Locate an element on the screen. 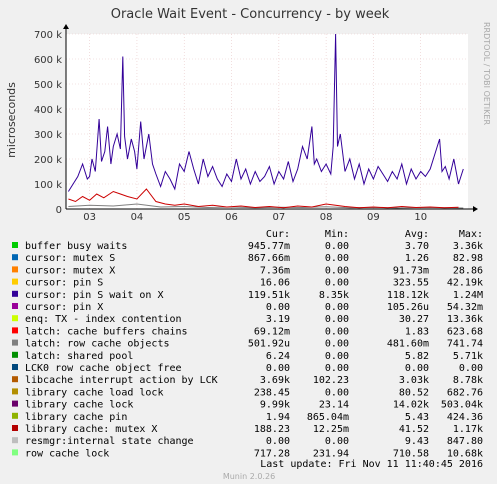 The image size is (497, 484). legend-max-value: 5.71k is located at coordinates (468, 356).